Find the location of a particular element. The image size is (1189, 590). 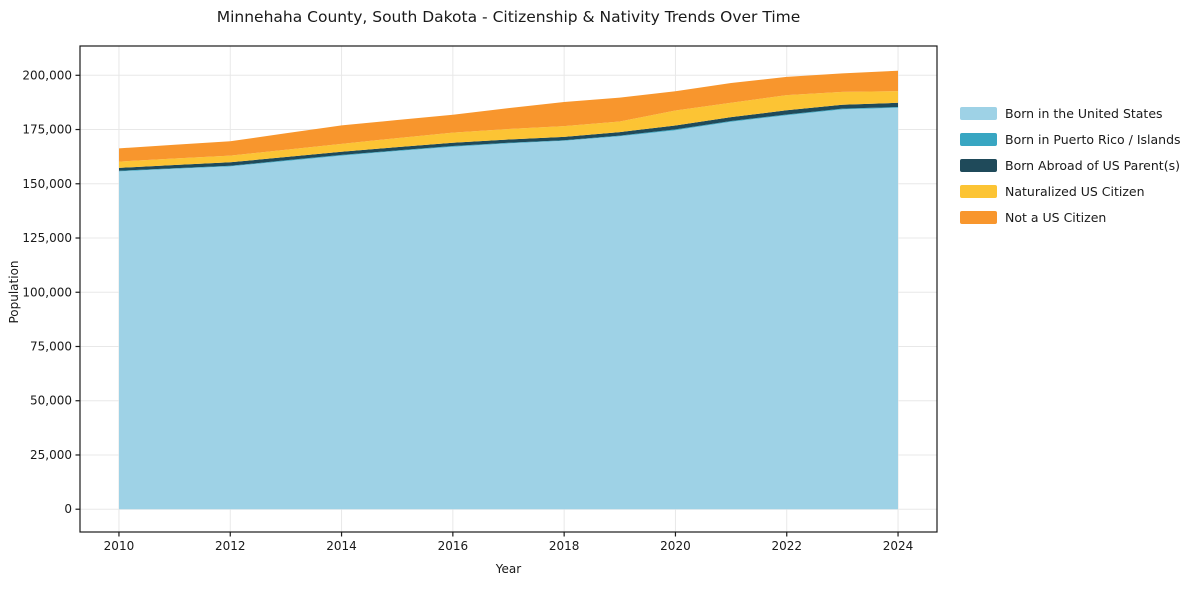

legend-item-naturalized-us-citizen: Naturalized US Citizen is located at coordinates (1070, 191).